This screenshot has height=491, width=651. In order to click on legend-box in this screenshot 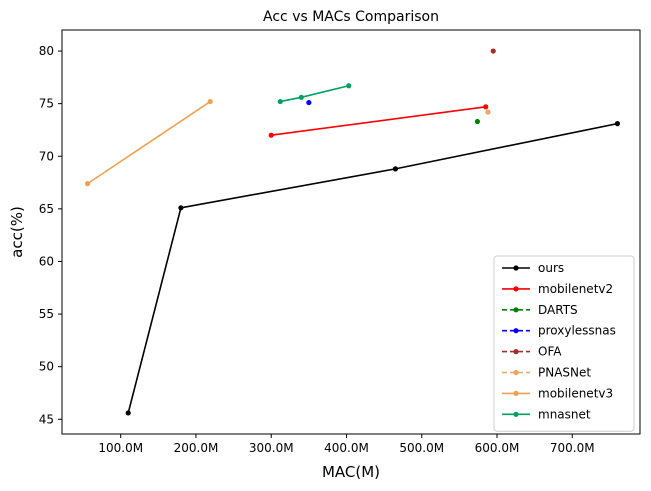, I will do `click(564, 343)`.